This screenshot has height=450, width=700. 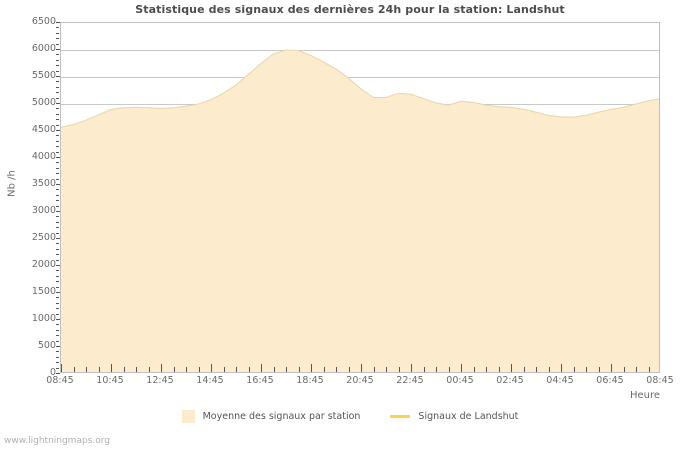 What do you see at coordinates (43, 129) in the screenshot?
I see `y-tick-label: 4500` at bounding box center [43, 129].